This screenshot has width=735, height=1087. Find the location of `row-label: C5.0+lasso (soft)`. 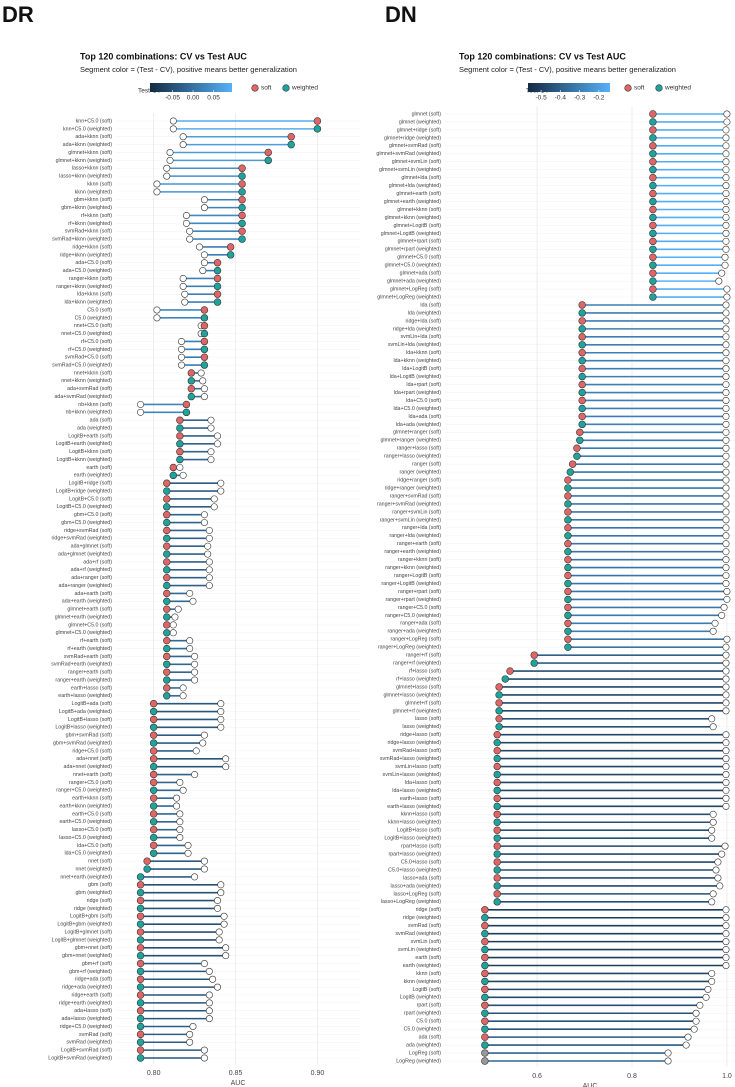

row-label: C5.0+lasso (soft) is located at coordinates (421, 862).